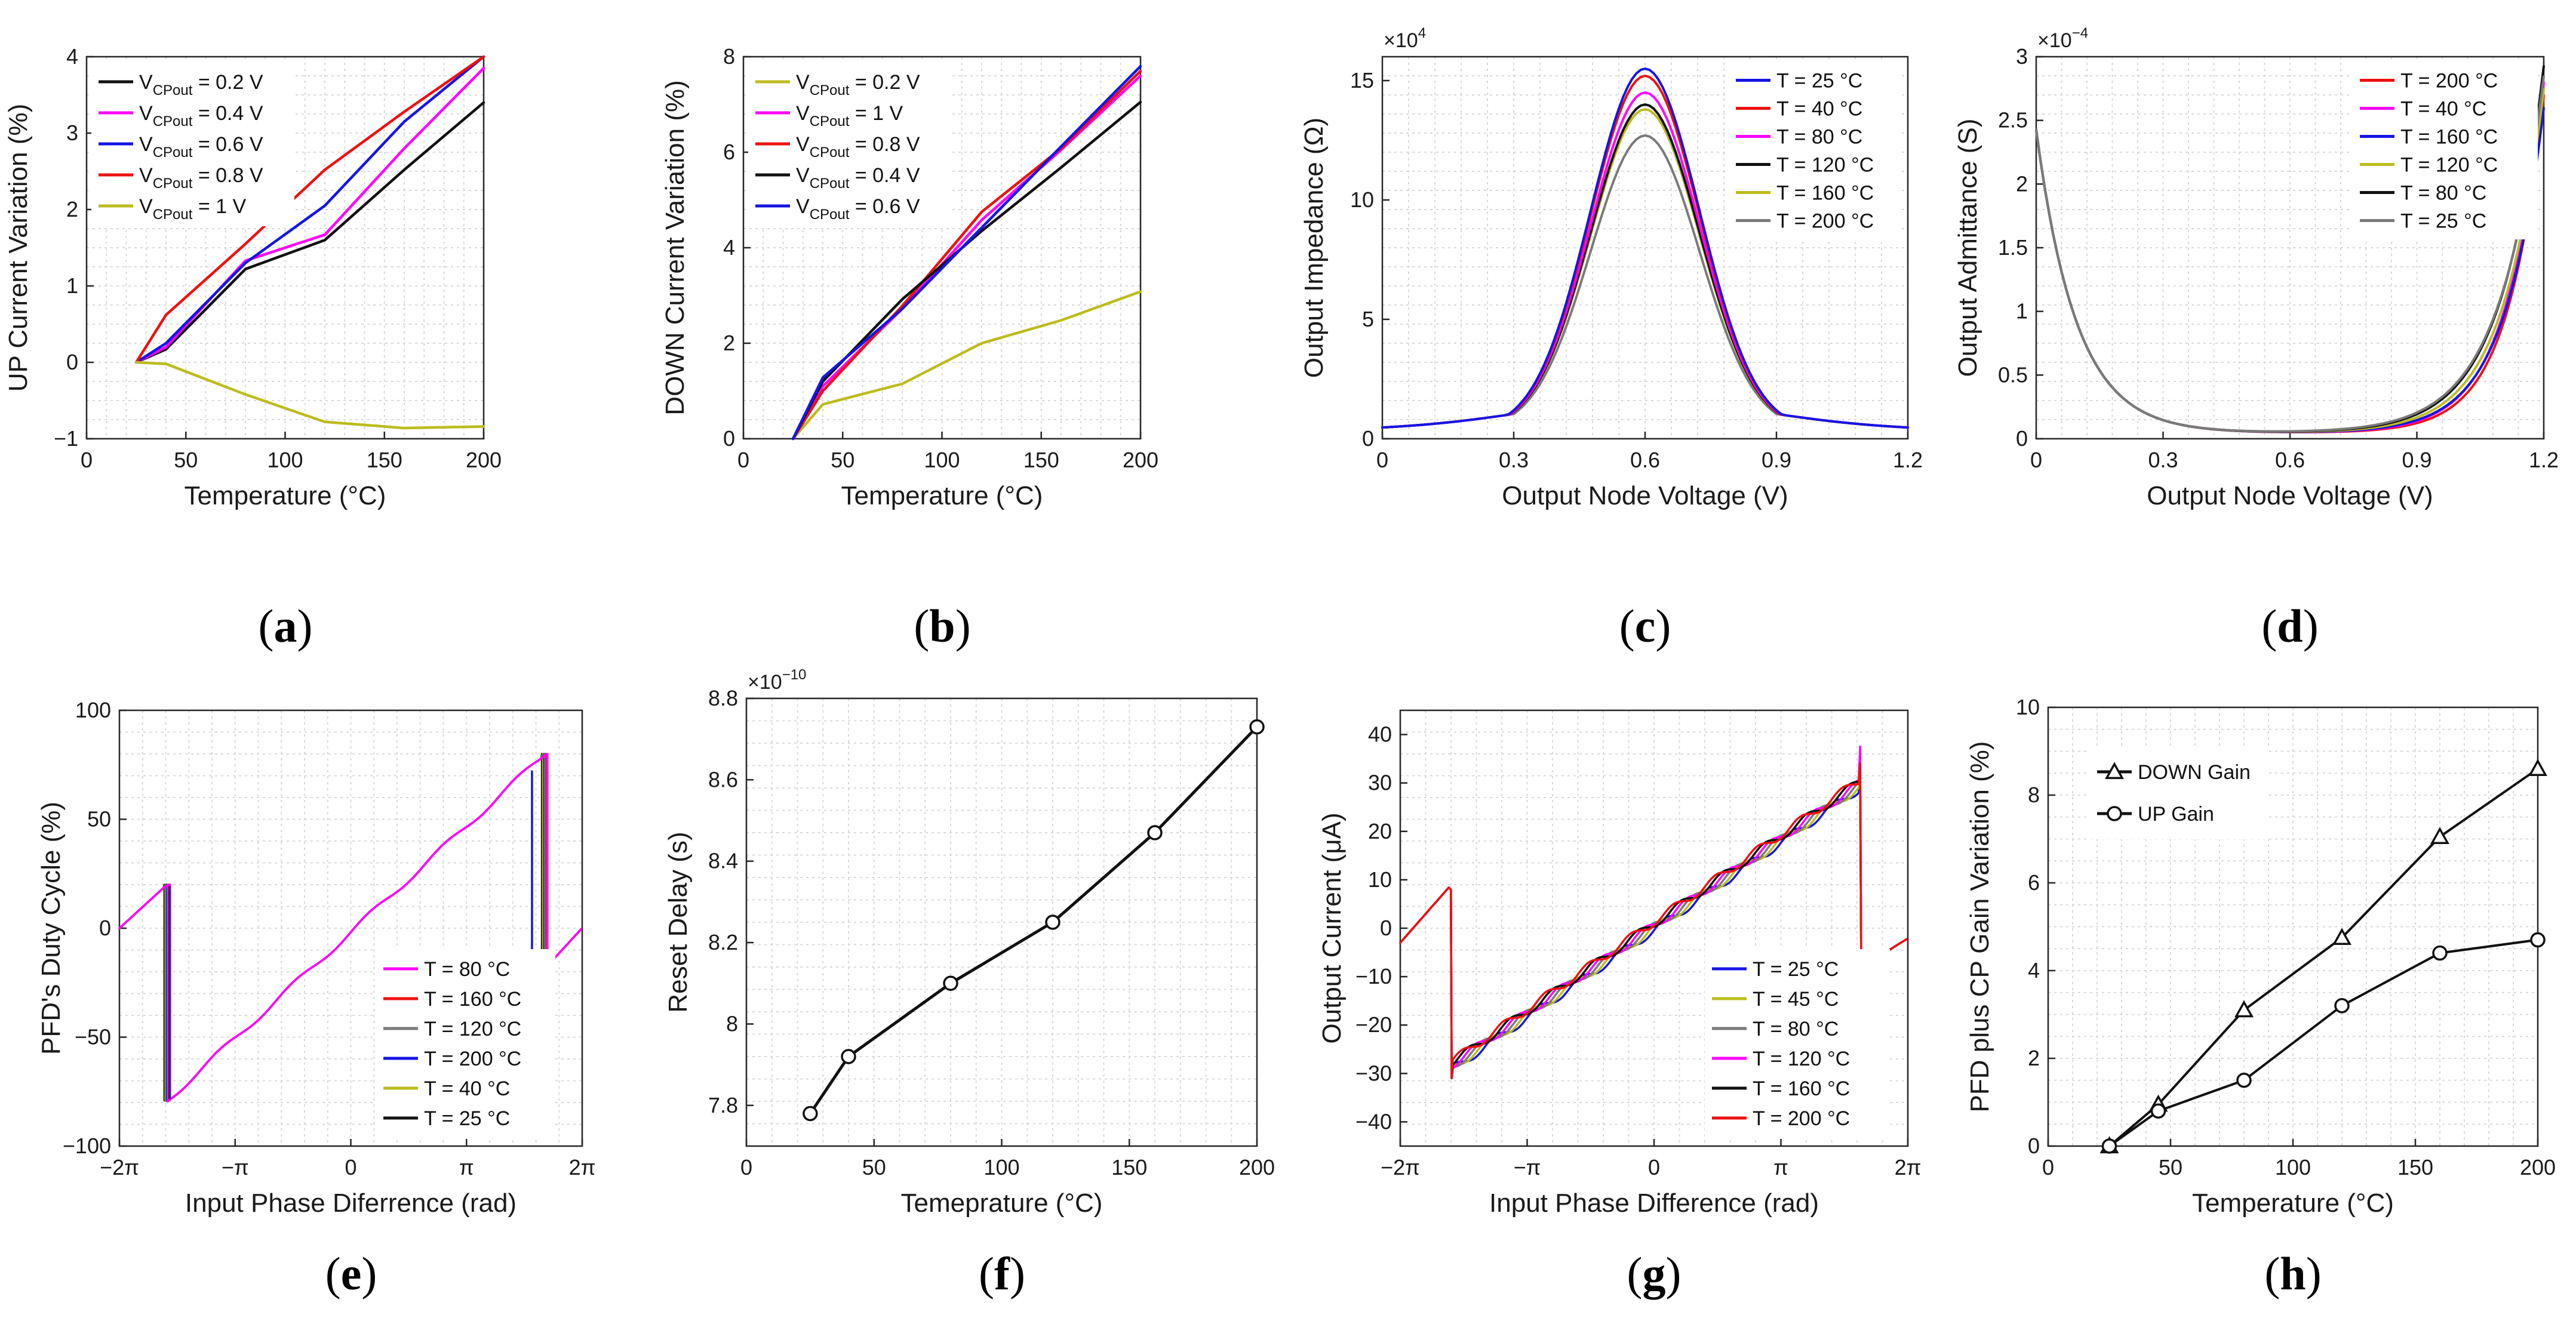 The height and width of the screenshot is (1318, 2576). What do you see at coordinates (1380, 735) in the screenshot?
I see `y-tick-label: 40` at bounding box center [1380, 735].